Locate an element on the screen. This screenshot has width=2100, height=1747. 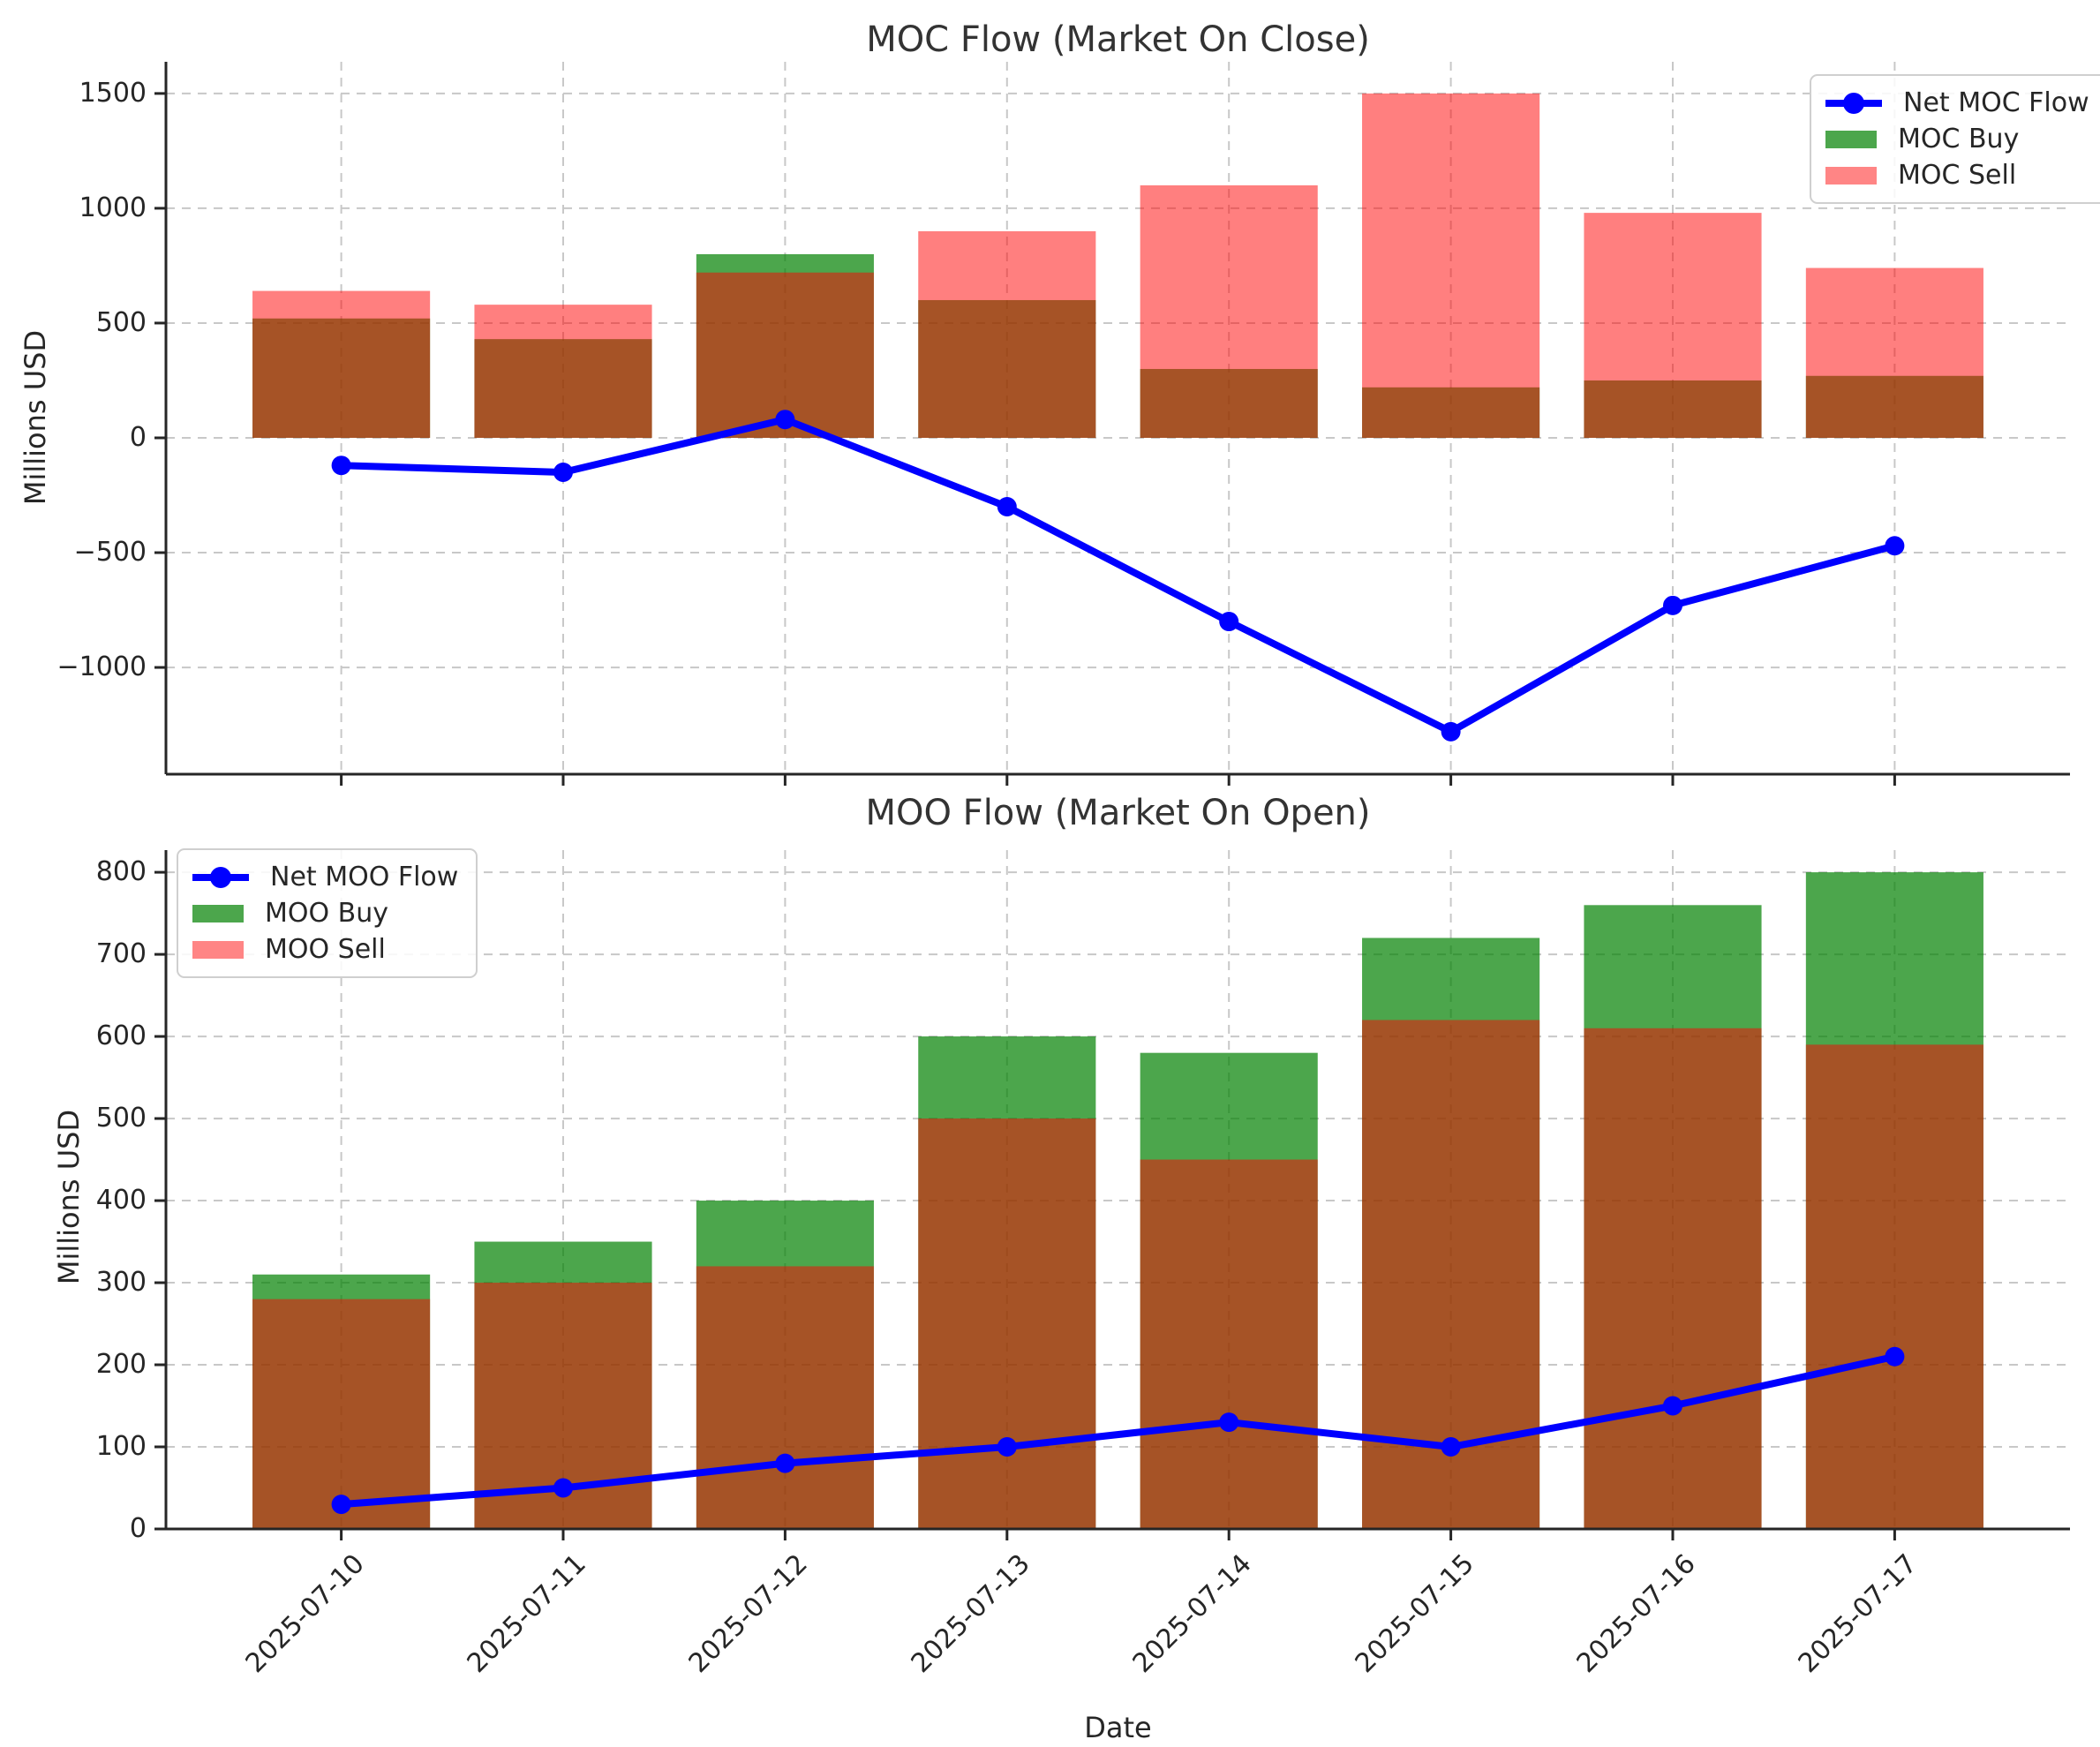
moo-legend-label-sell: MOO Sell is located at coordinates (325, 949).